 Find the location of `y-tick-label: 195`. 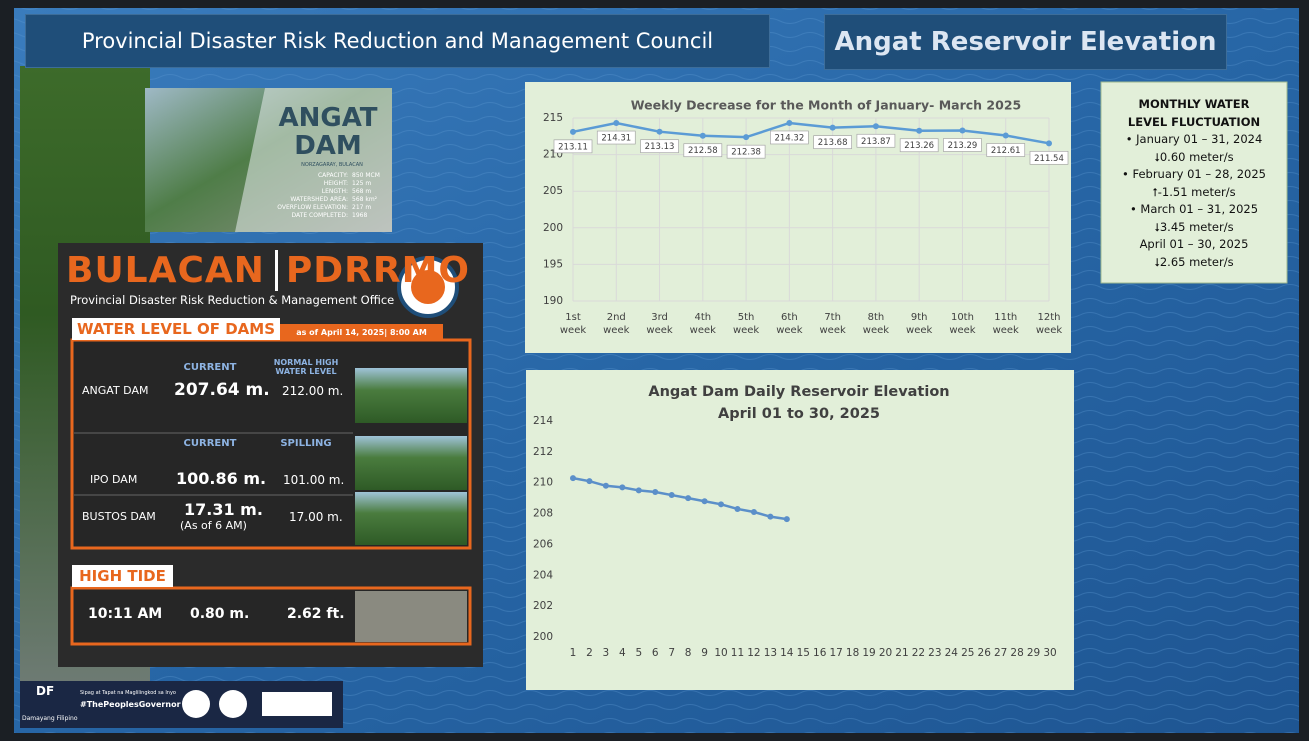

y-tick-label: 195 is located at coordinates (553, 264).